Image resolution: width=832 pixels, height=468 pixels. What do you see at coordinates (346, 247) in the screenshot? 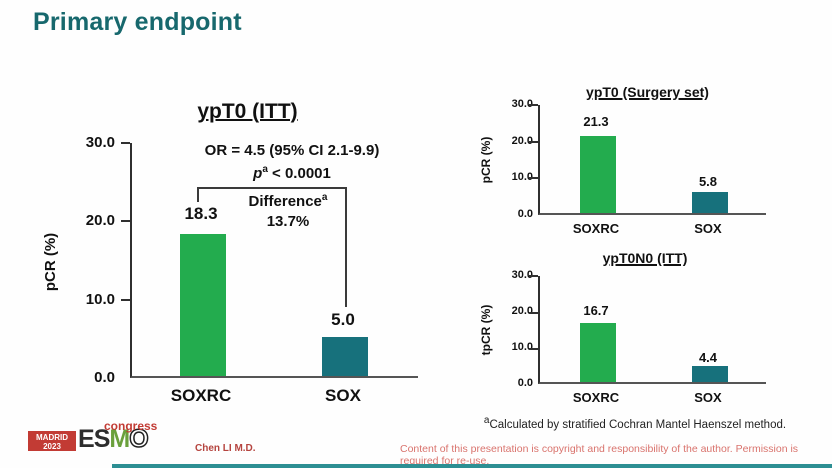
I see `comparison-bracket-right` at bounding box center [346, 247].